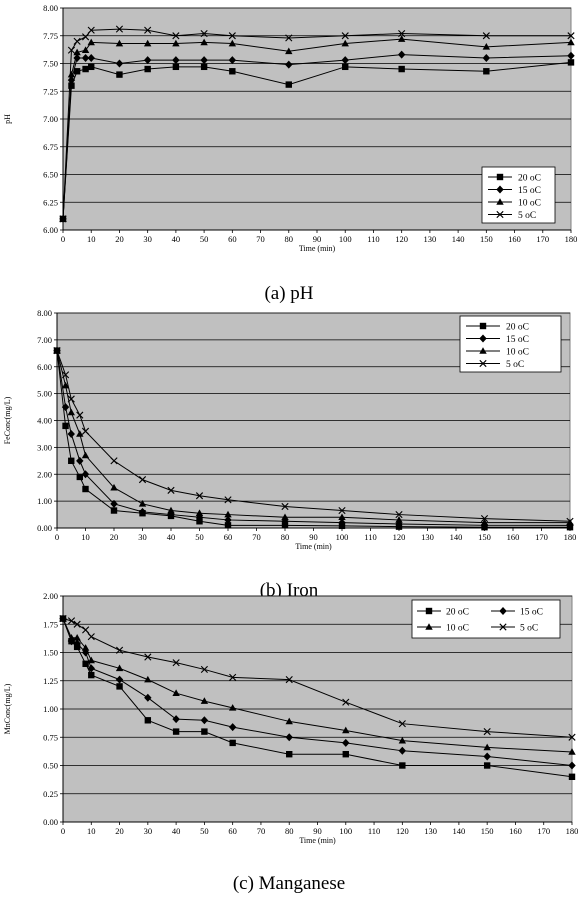 This screenshot has height=909, width=578. Describe the element at coordinates (510, 344) in the screenshot. I see `legend: 20 oC 15 oC 10 oC 5 oC` at that location.